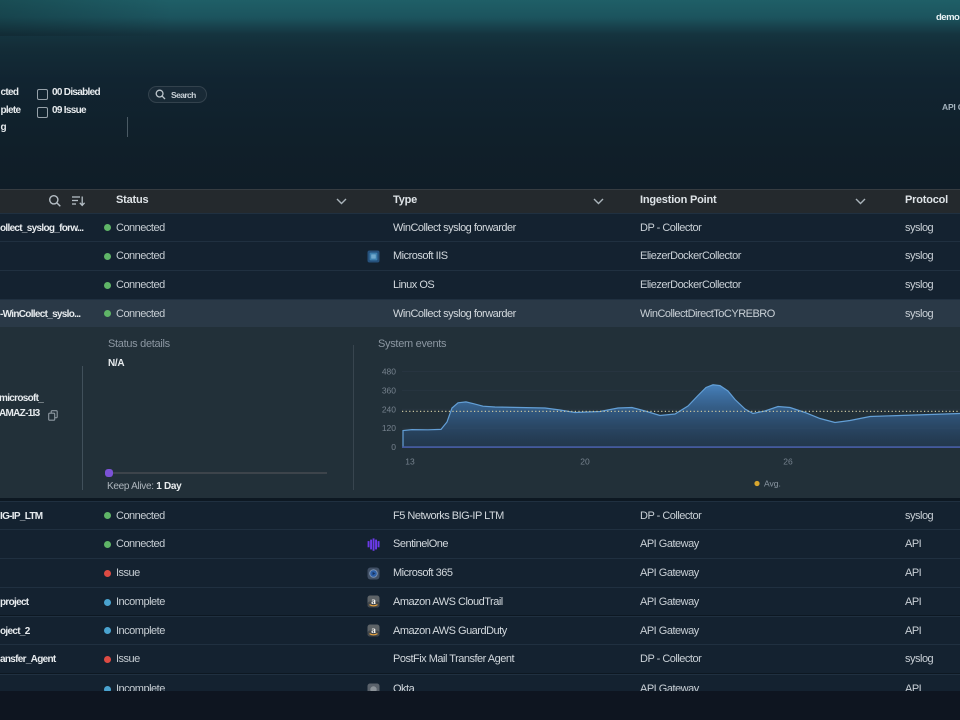  Describe the element at coordinates (585, 462) in the screenshot. I see `svg-text: 20` at that location.